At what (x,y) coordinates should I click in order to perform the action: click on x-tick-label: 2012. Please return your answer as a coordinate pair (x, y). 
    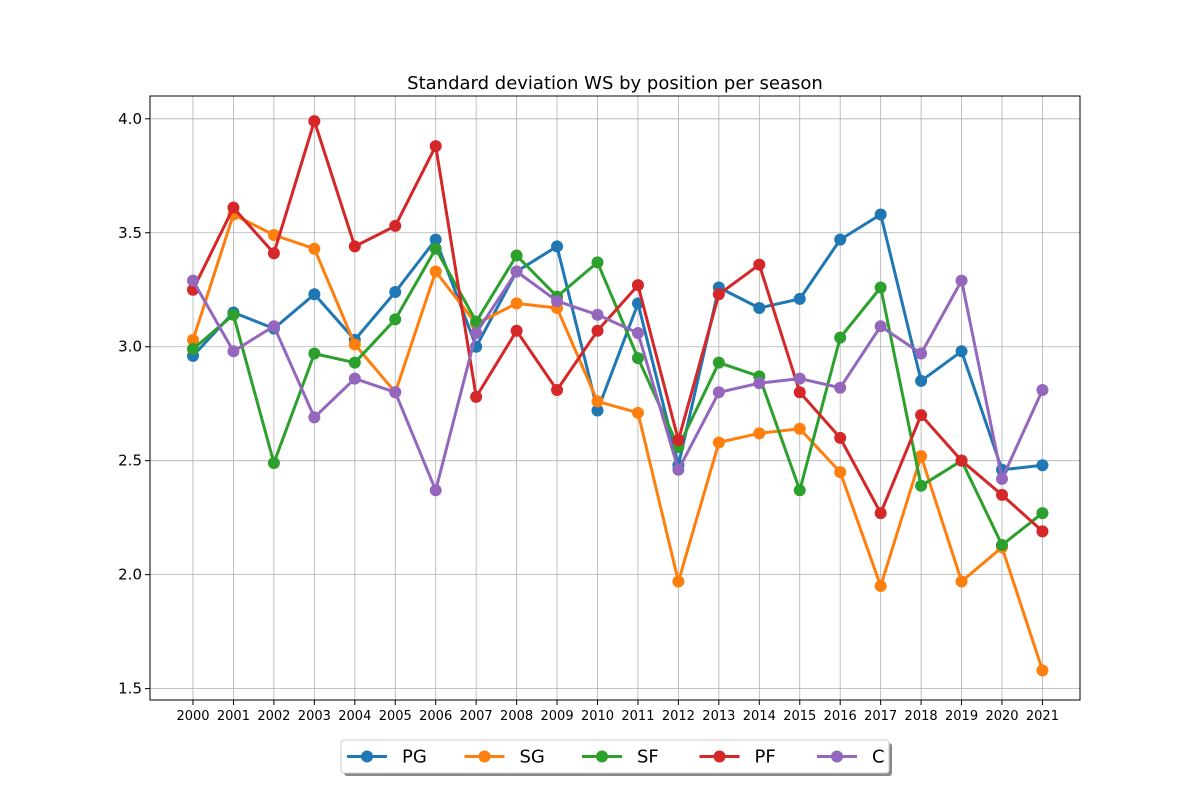
    Looking at the image, I should click on (678, 716).